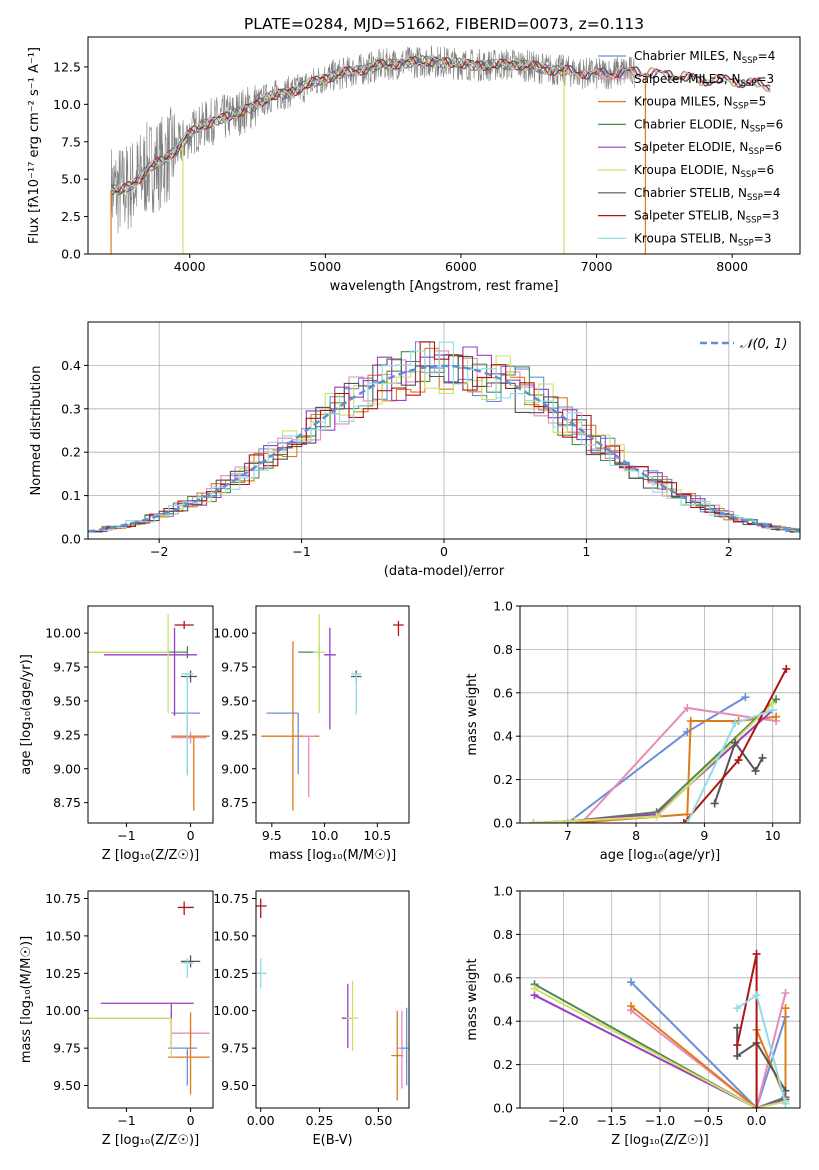 This screenshot has width=819, height=1170. I want to click on y-tick-label: 0.8, so click(503, 934).